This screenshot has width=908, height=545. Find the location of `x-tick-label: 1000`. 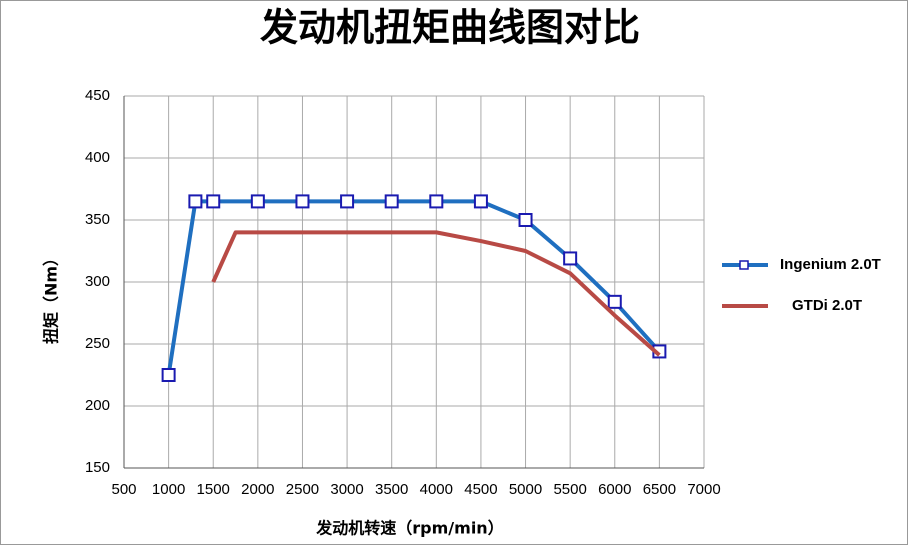

x-tick-label: 1000 is located at coordinates (168, 489).